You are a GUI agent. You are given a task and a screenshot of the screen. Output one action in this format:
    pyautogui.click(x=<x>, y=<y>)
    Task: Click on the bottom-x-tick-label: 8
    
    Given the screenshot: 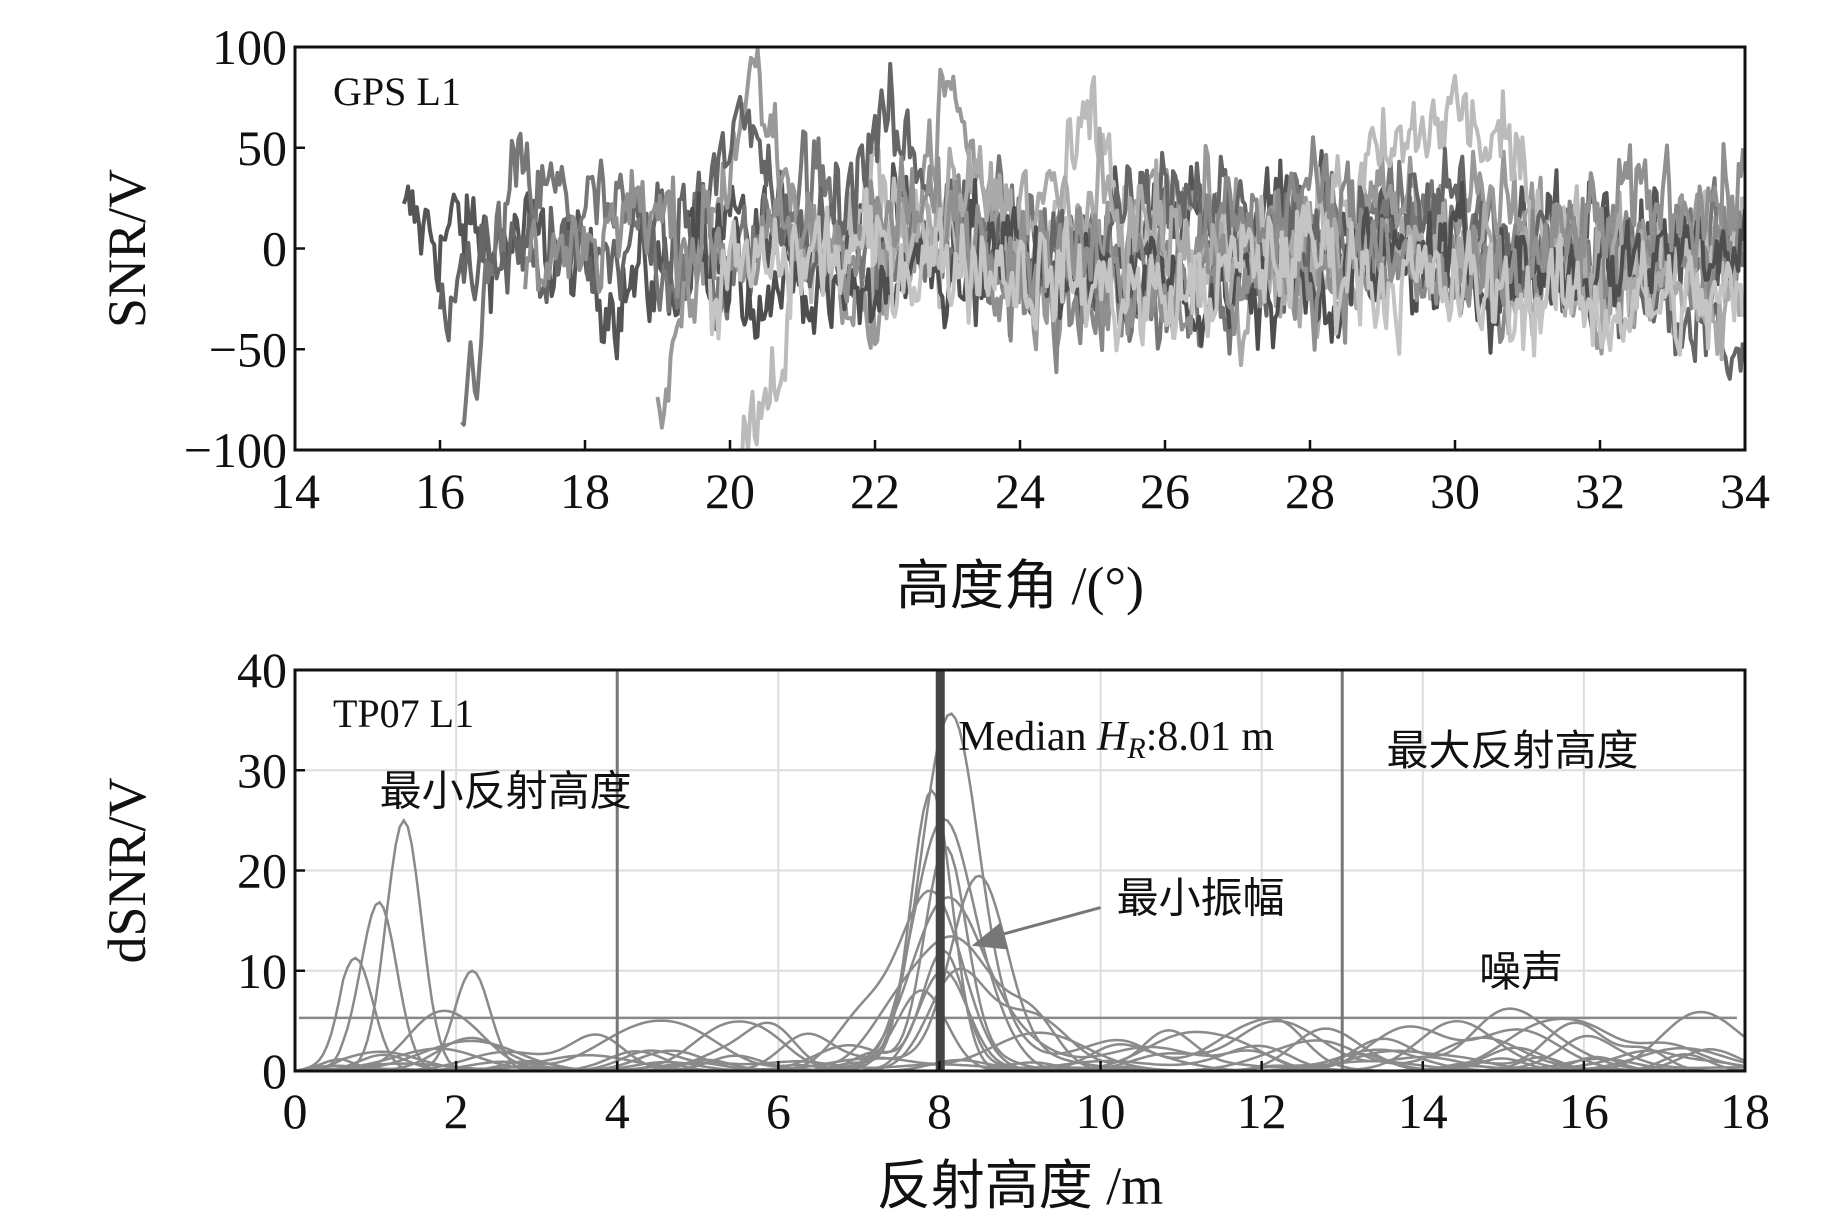 What is the action you would take?
    pyautogui.click(x=939, y=1111)
    